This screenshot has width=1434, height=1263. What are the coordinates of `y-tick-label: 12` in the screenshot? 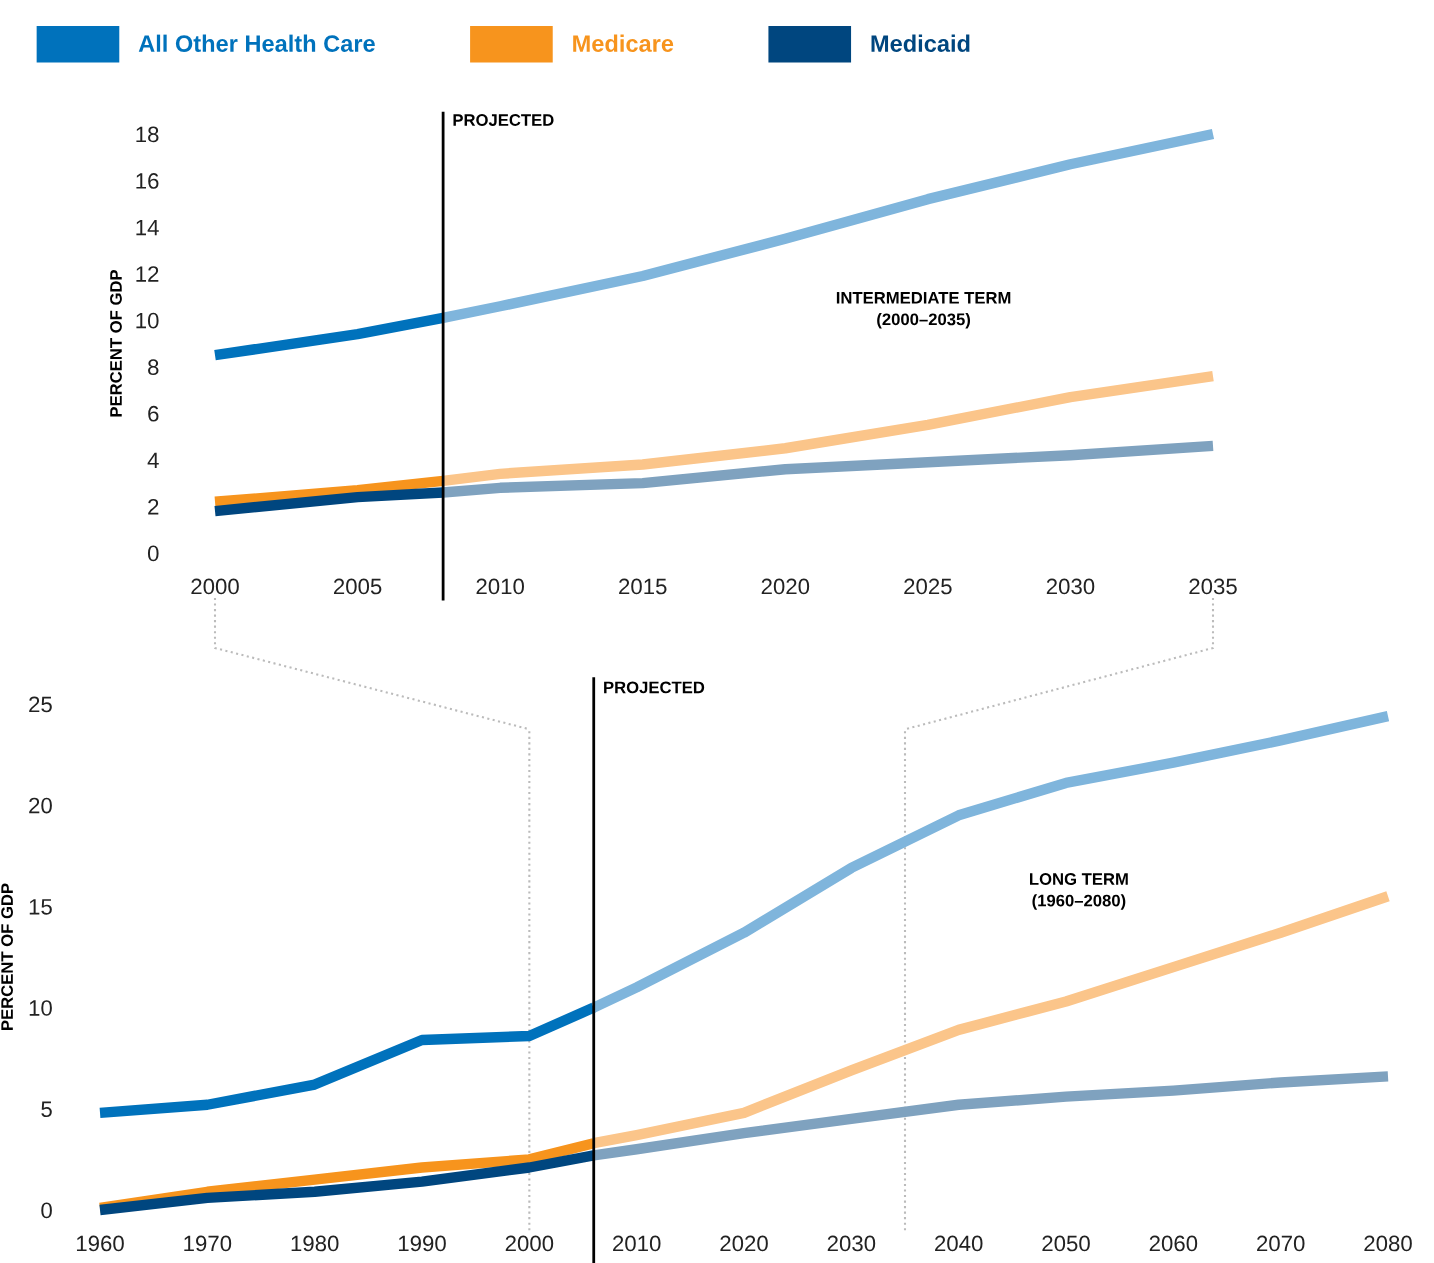 It's located at (147, 274).